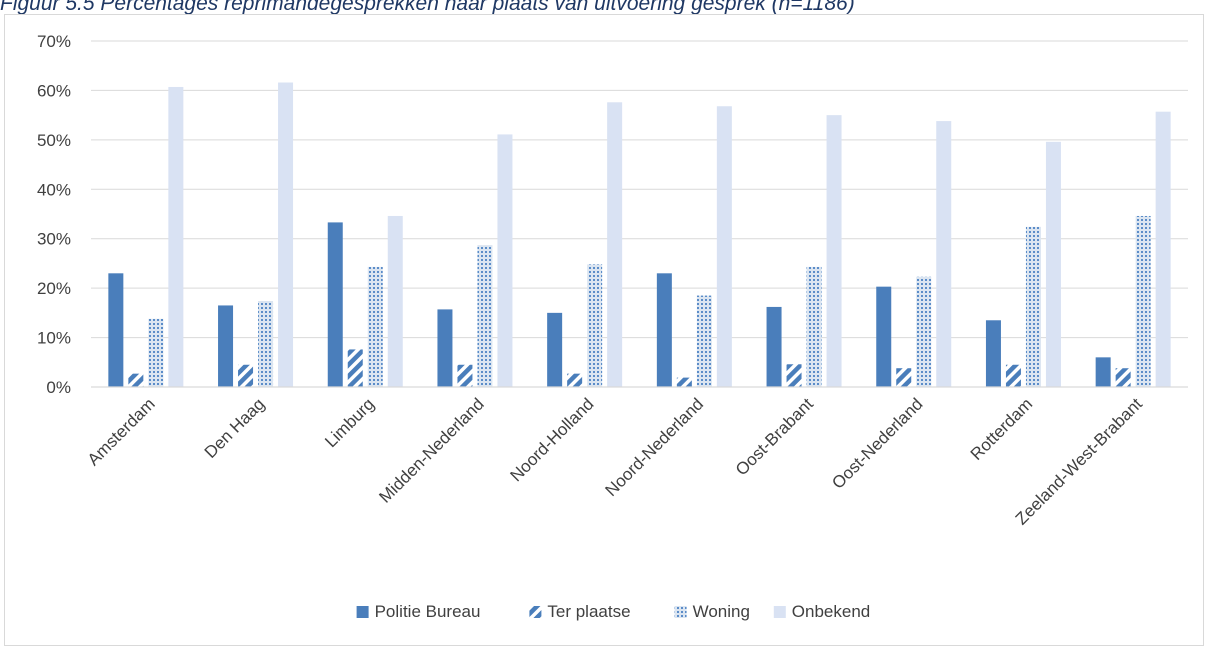 Image resolution: width=1208 pixels, height=650 pixels. What do you see at coordinates (54, 140) in the screenshot?
I see `y-tick-label: 50%` at bounding box center [54, 140].